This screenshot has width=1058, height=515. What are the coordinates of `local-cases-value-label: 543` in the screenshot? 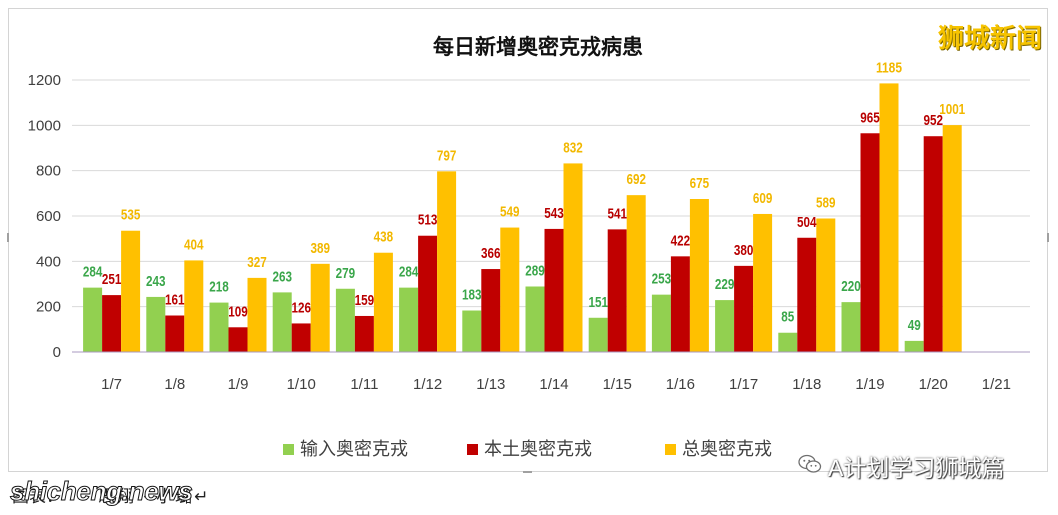 It's located at (554, 213).